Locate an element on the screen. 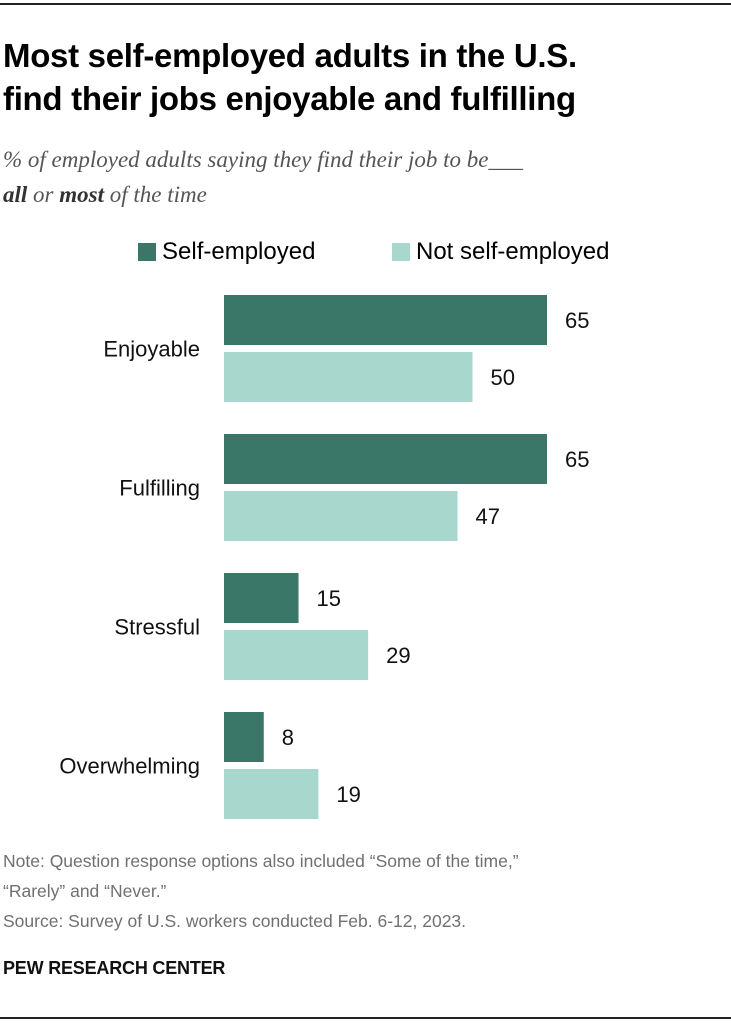 The image size is (731, 1024). footer-org: PEW RESEARCH CENTER is located at coordinates (114, 968).